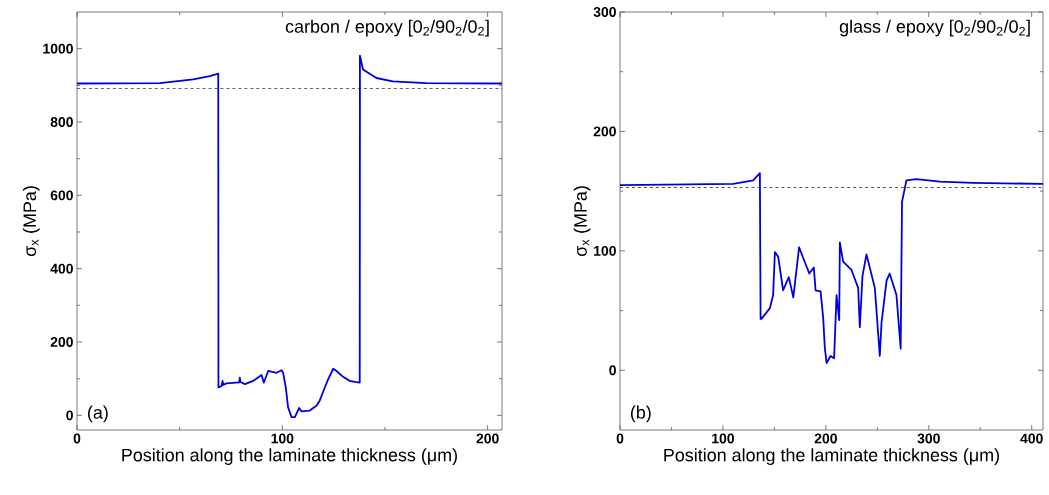  What do you see at coordinates (387, 28) in the screenshot?
I see `chart-title: carbon / epoxy [0$_{2}$/90$_{2}$/0$_{2}$]` at bounding box center [387, 28].